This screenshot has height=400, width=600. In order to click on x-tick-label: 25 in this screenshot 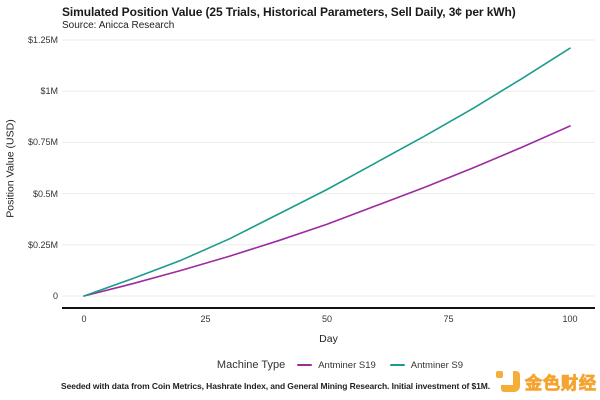, I will do `click(205, 319)`.